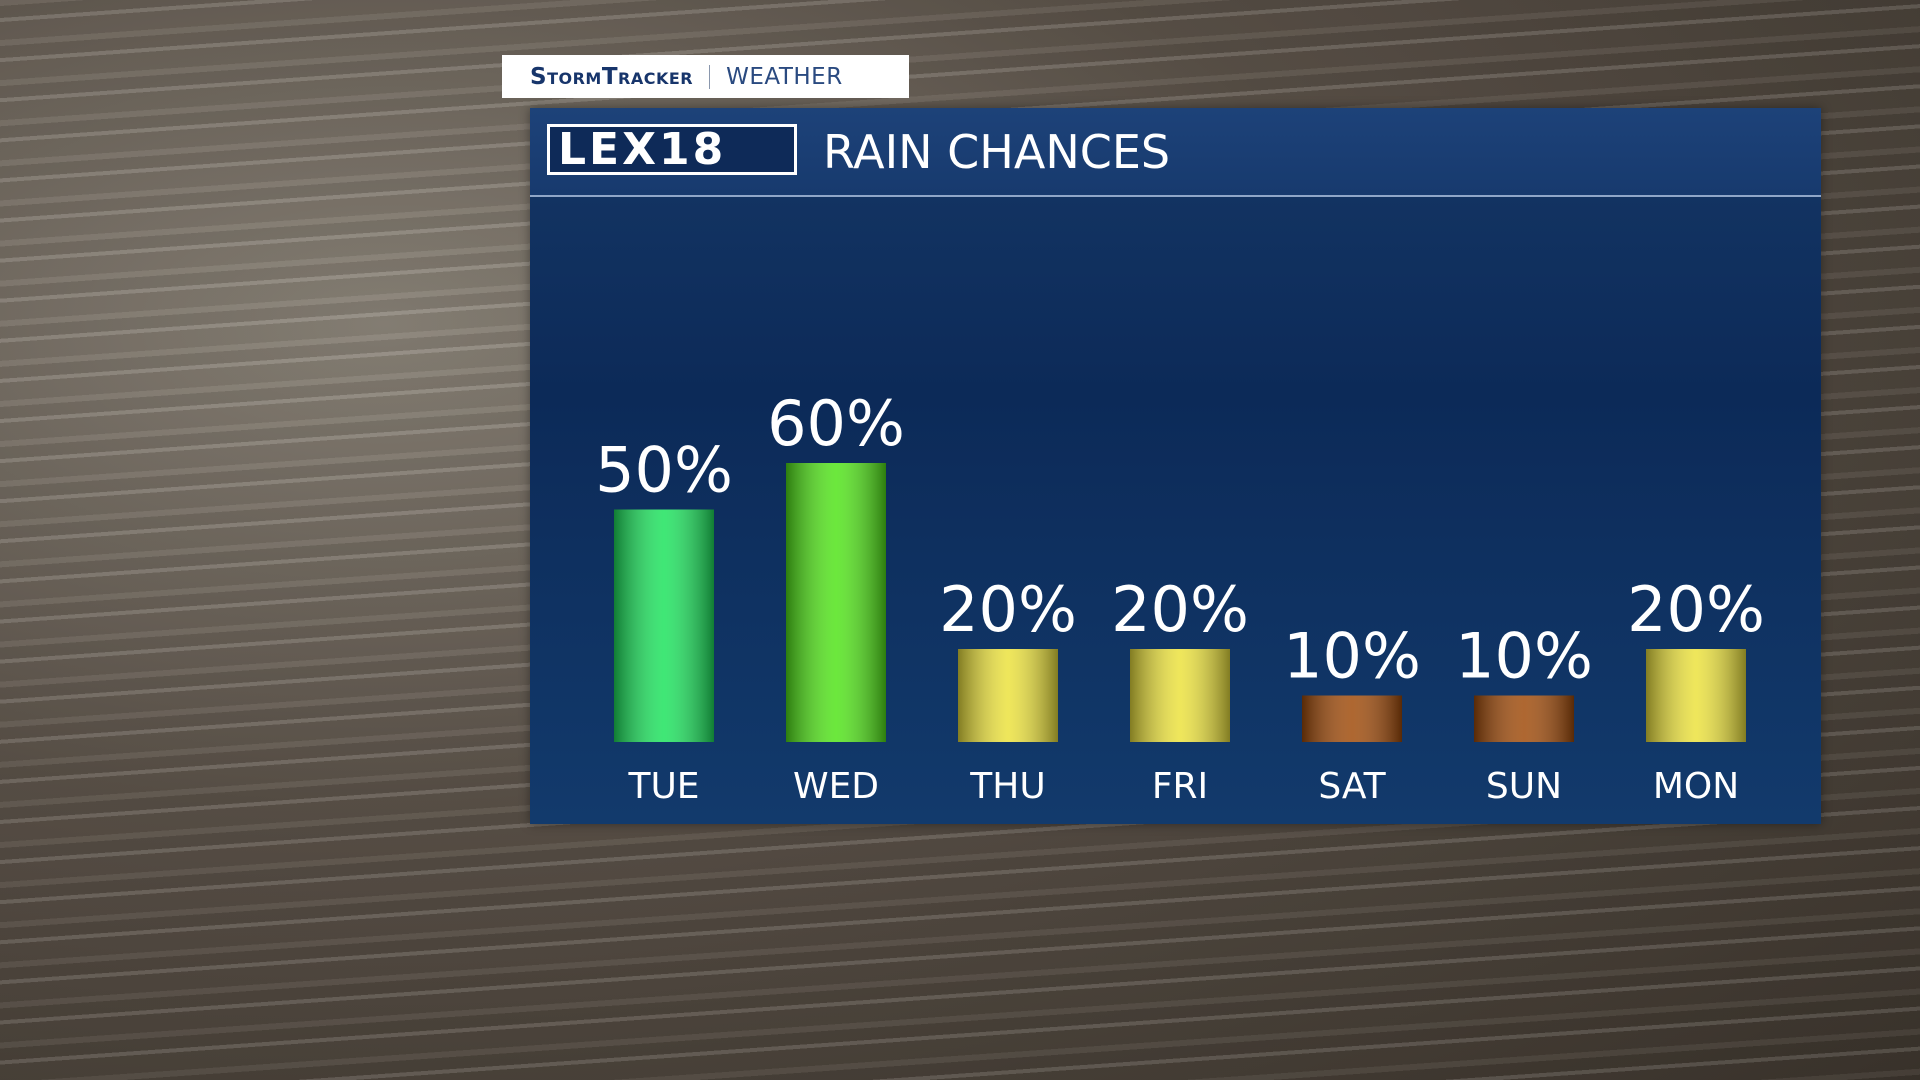 Image resolution: width=1920 pixels, height=1080 pixels. Describe the element at coordinates (672, 149) in the screenshot. I see `station-logo: LEX18` at that location.